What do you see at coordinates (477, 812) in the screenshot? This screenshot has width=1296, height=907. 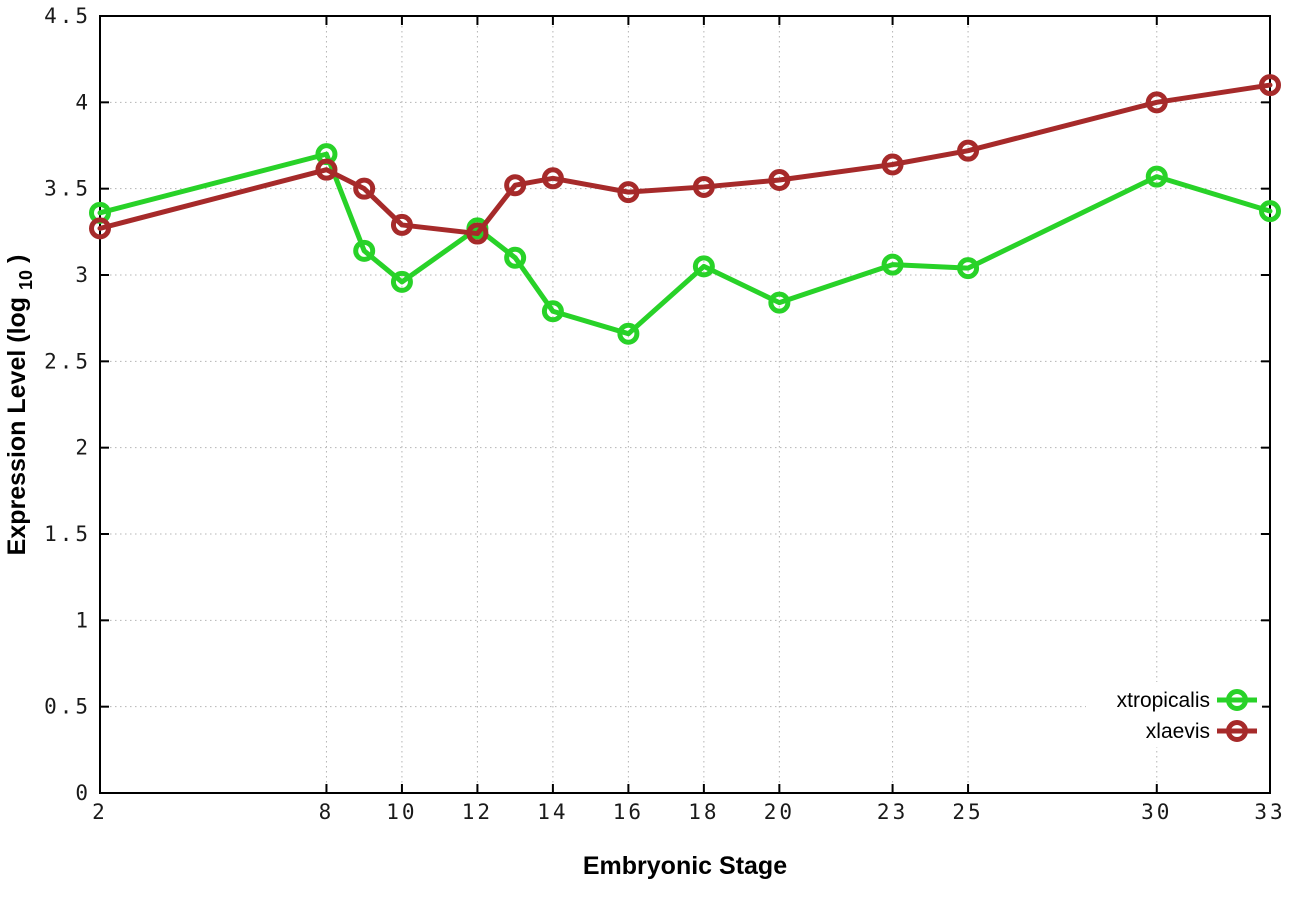 I see `x-tick-label: 12` at bounding box center [477, 812].